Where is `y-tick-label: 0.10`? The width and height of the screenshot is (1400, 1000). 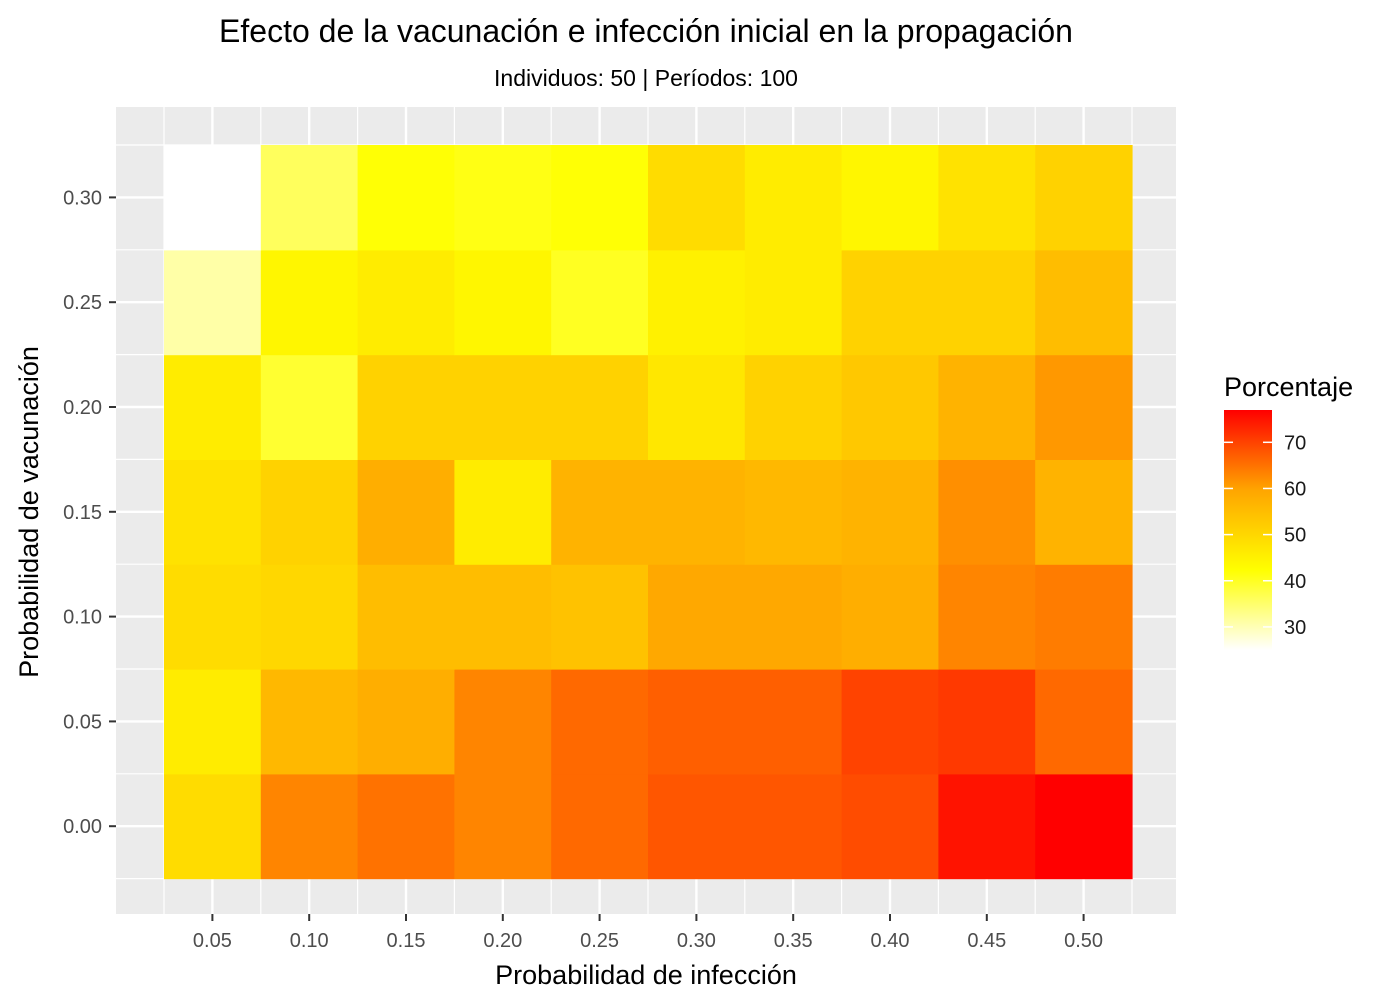 y-tick-label: 0.10 is located at coordinates (82, 618).